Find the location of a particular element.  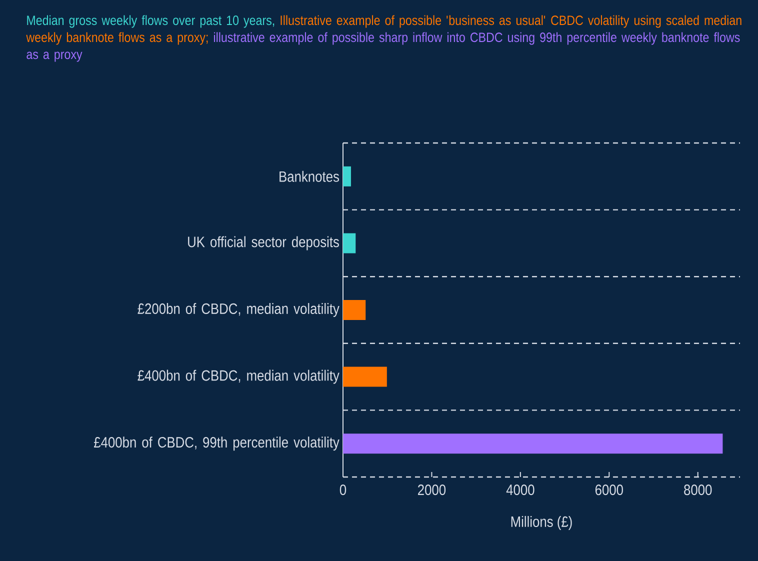

y-tick-label: Banknotes is located at coordinates (310, 176).